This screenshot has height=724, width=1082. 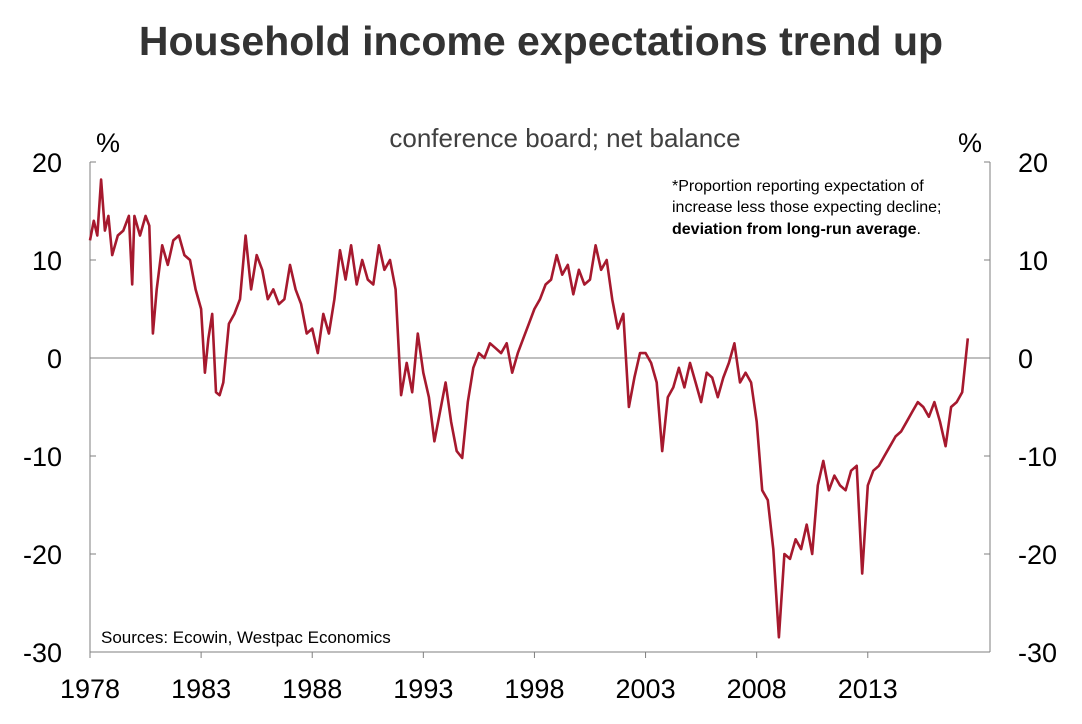 What do you see at coordinates (534, 689) in the screenshot?
I see `x-tick-label: 1998` at bounding box center [534, 689].